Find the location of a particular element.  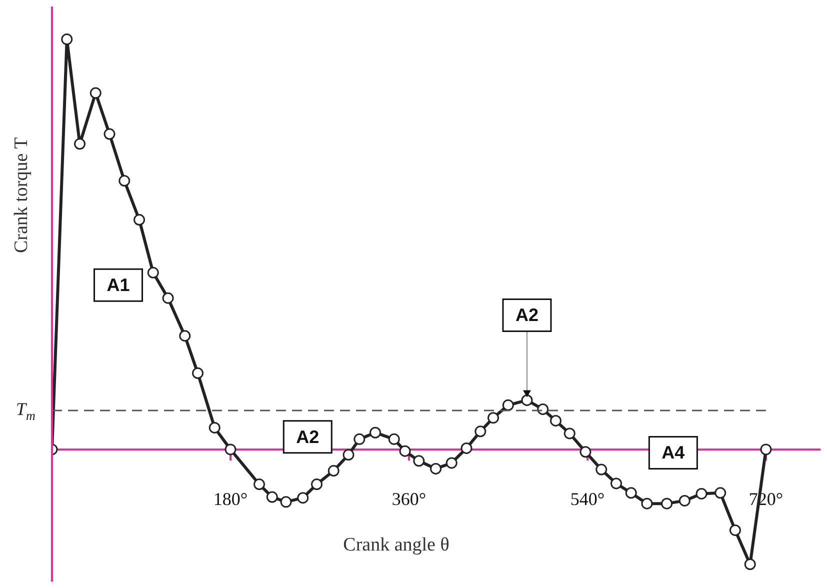

annotation: A1 is located at coordinates (118, 285).